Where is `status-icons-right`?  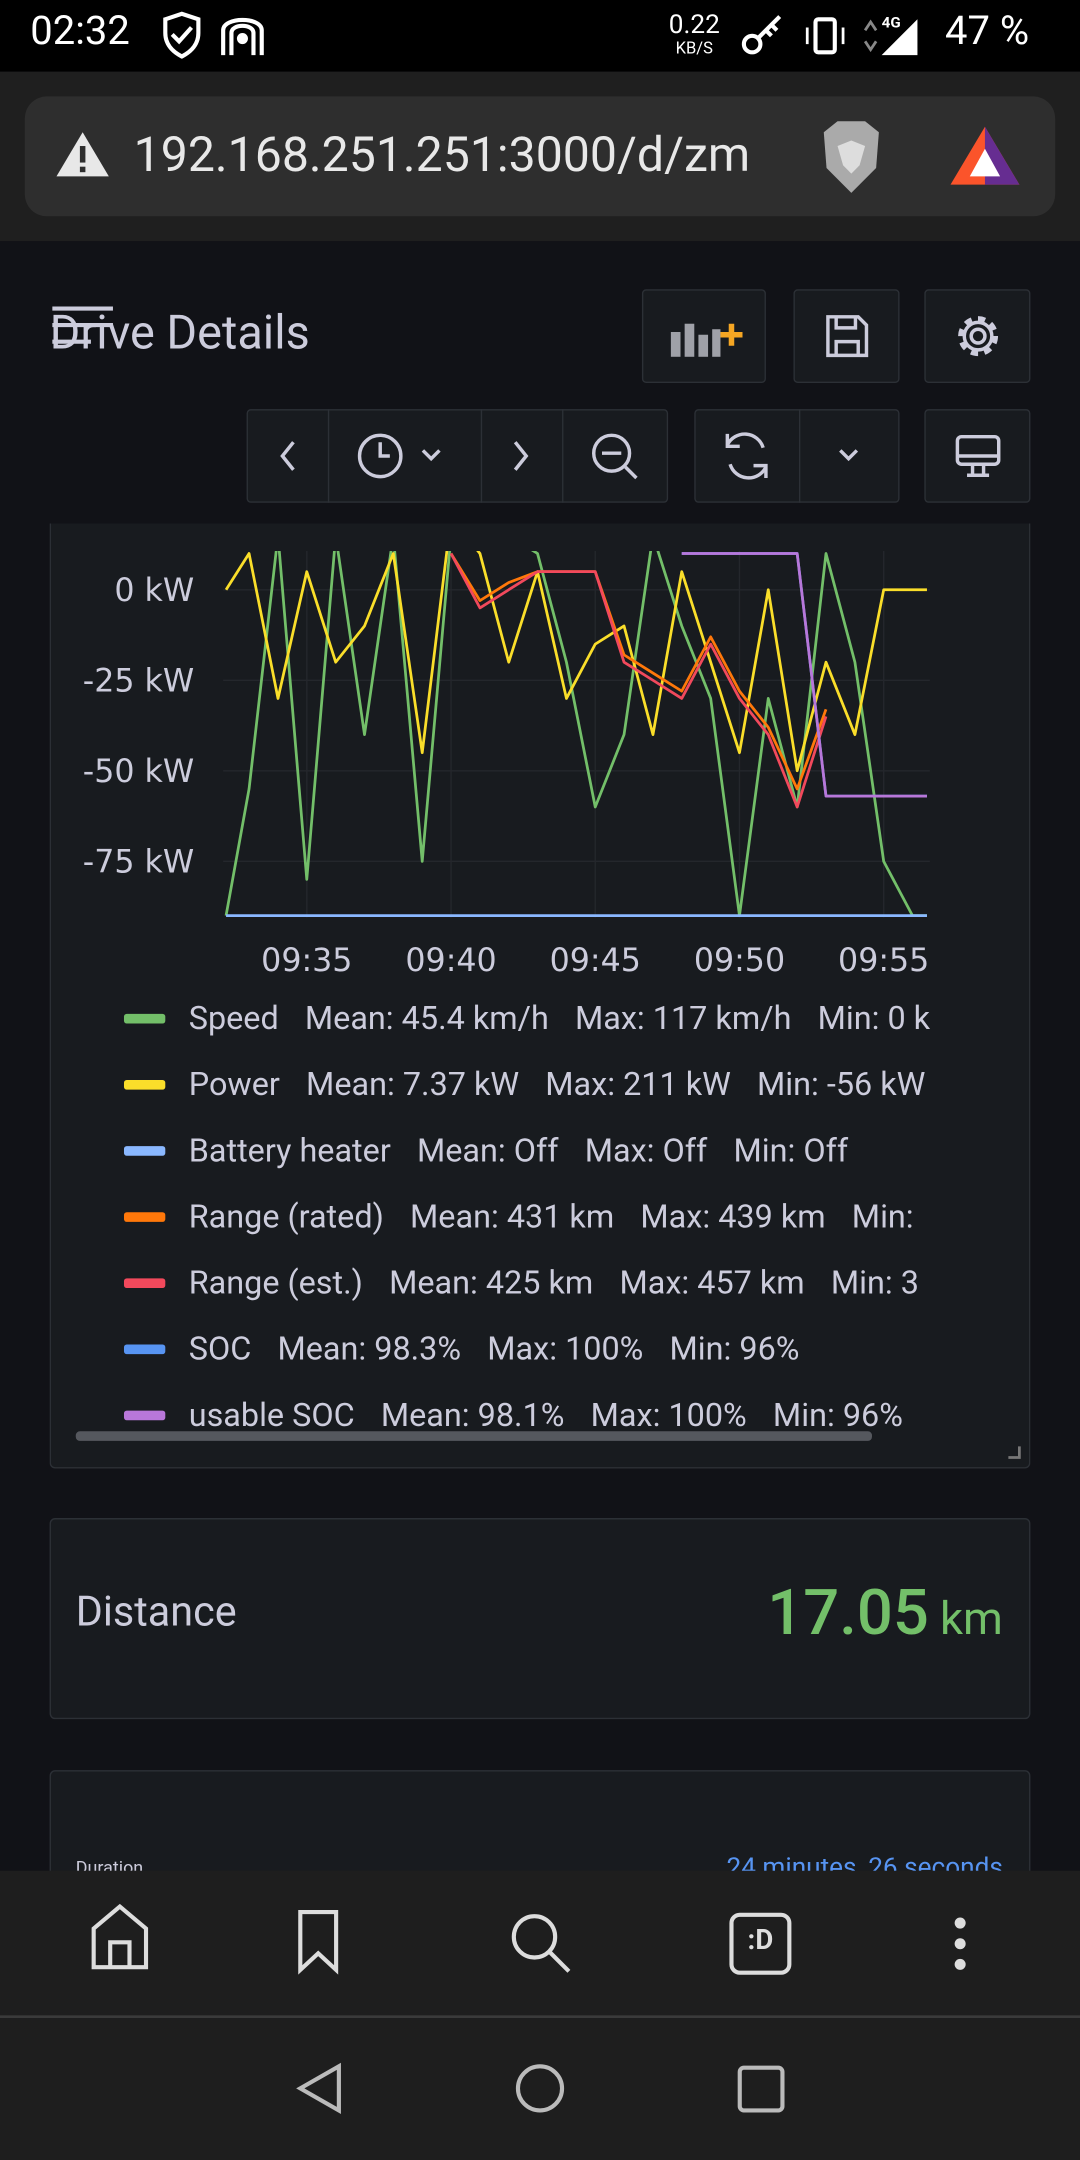
status-icons-right is located at coordinates (829, 35).